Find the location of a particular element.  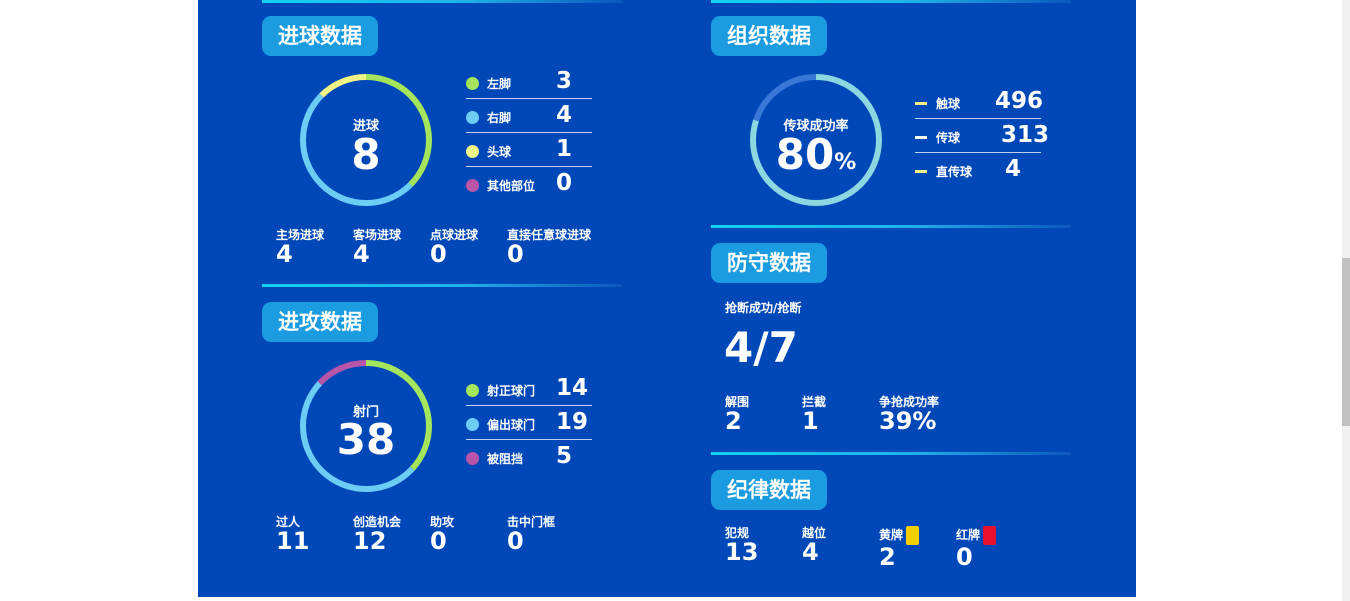

stat-label: 击中门框 is located at coordinates (531, 522).